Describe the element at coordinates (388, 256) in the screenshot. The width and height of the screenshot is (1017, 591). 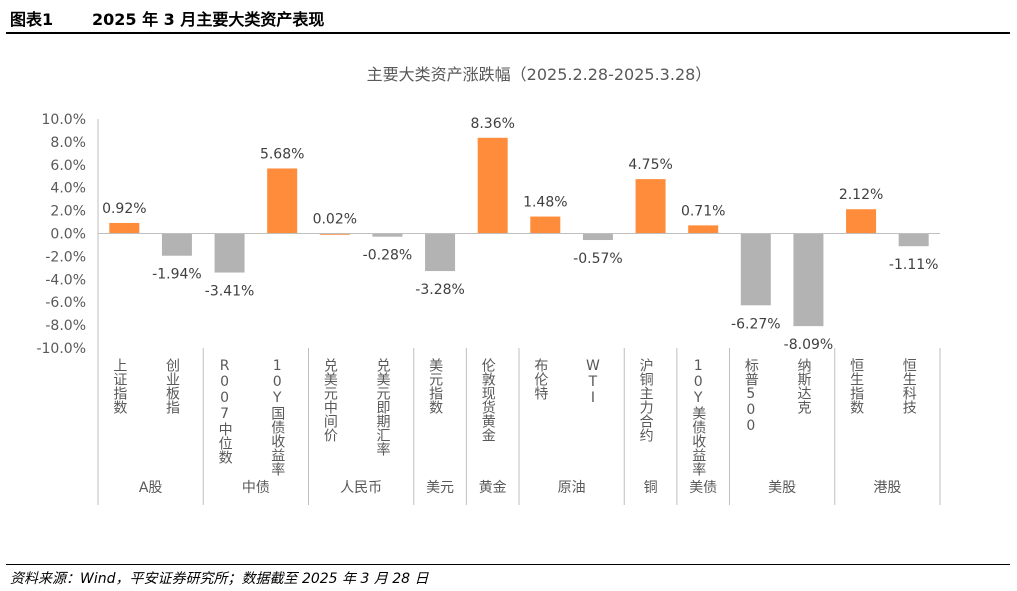
I see `data-label-6: -0.28%` at that location.